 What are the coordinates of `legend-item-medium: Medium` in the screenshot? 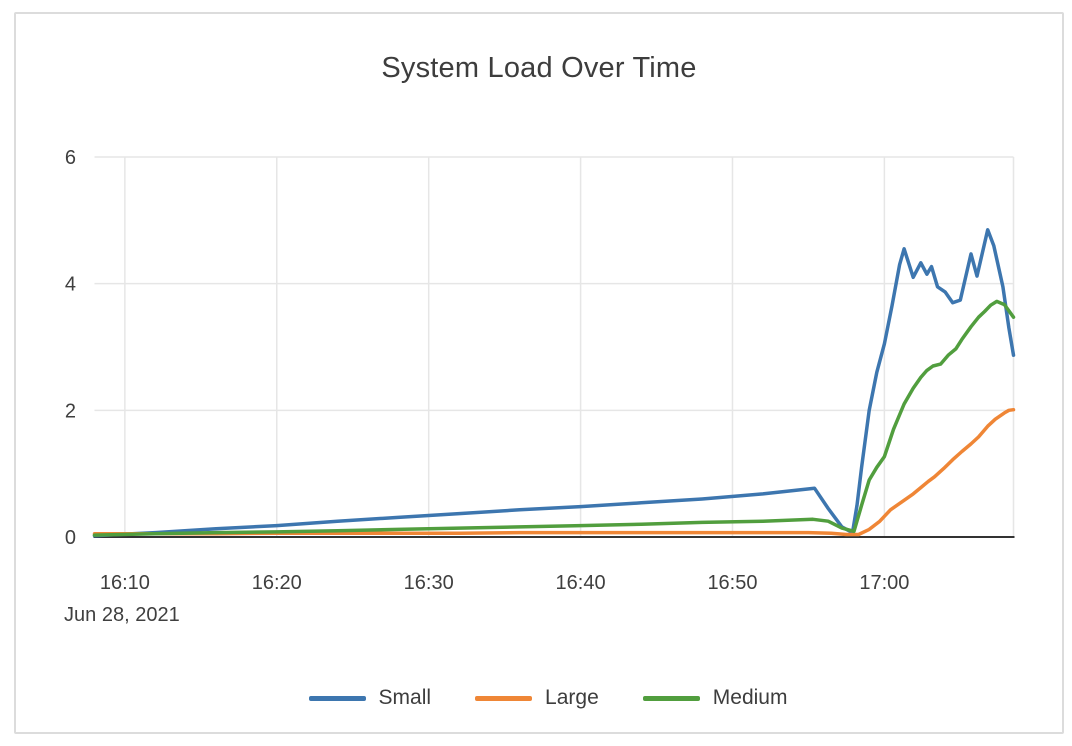 It's located at (715, 698).